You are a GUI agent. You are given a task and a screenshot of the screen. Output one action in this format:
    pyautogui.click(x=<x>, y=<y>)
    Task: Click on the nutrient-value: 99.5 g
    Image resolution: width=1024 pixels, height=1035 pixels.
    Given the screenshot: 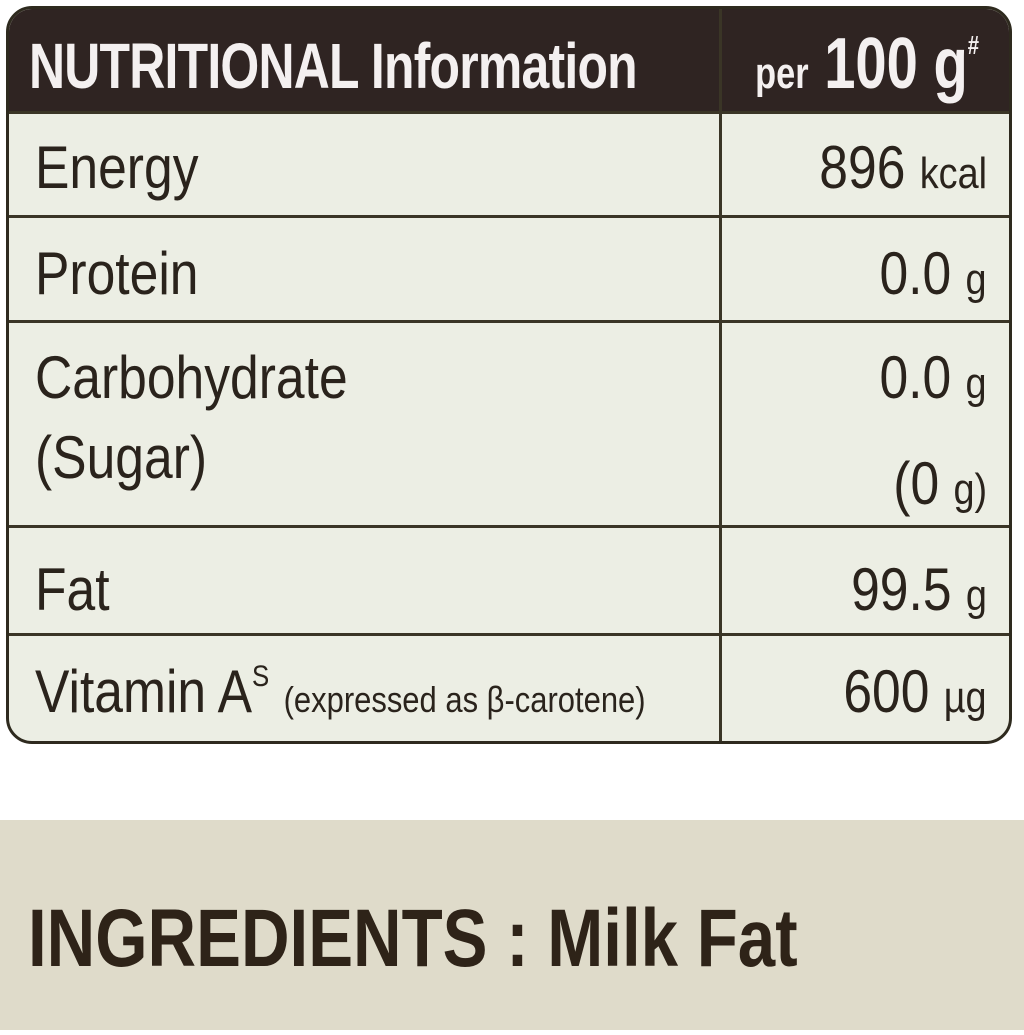 What is the action you would take?
    pyautogui.click(x=919, y=589)
    